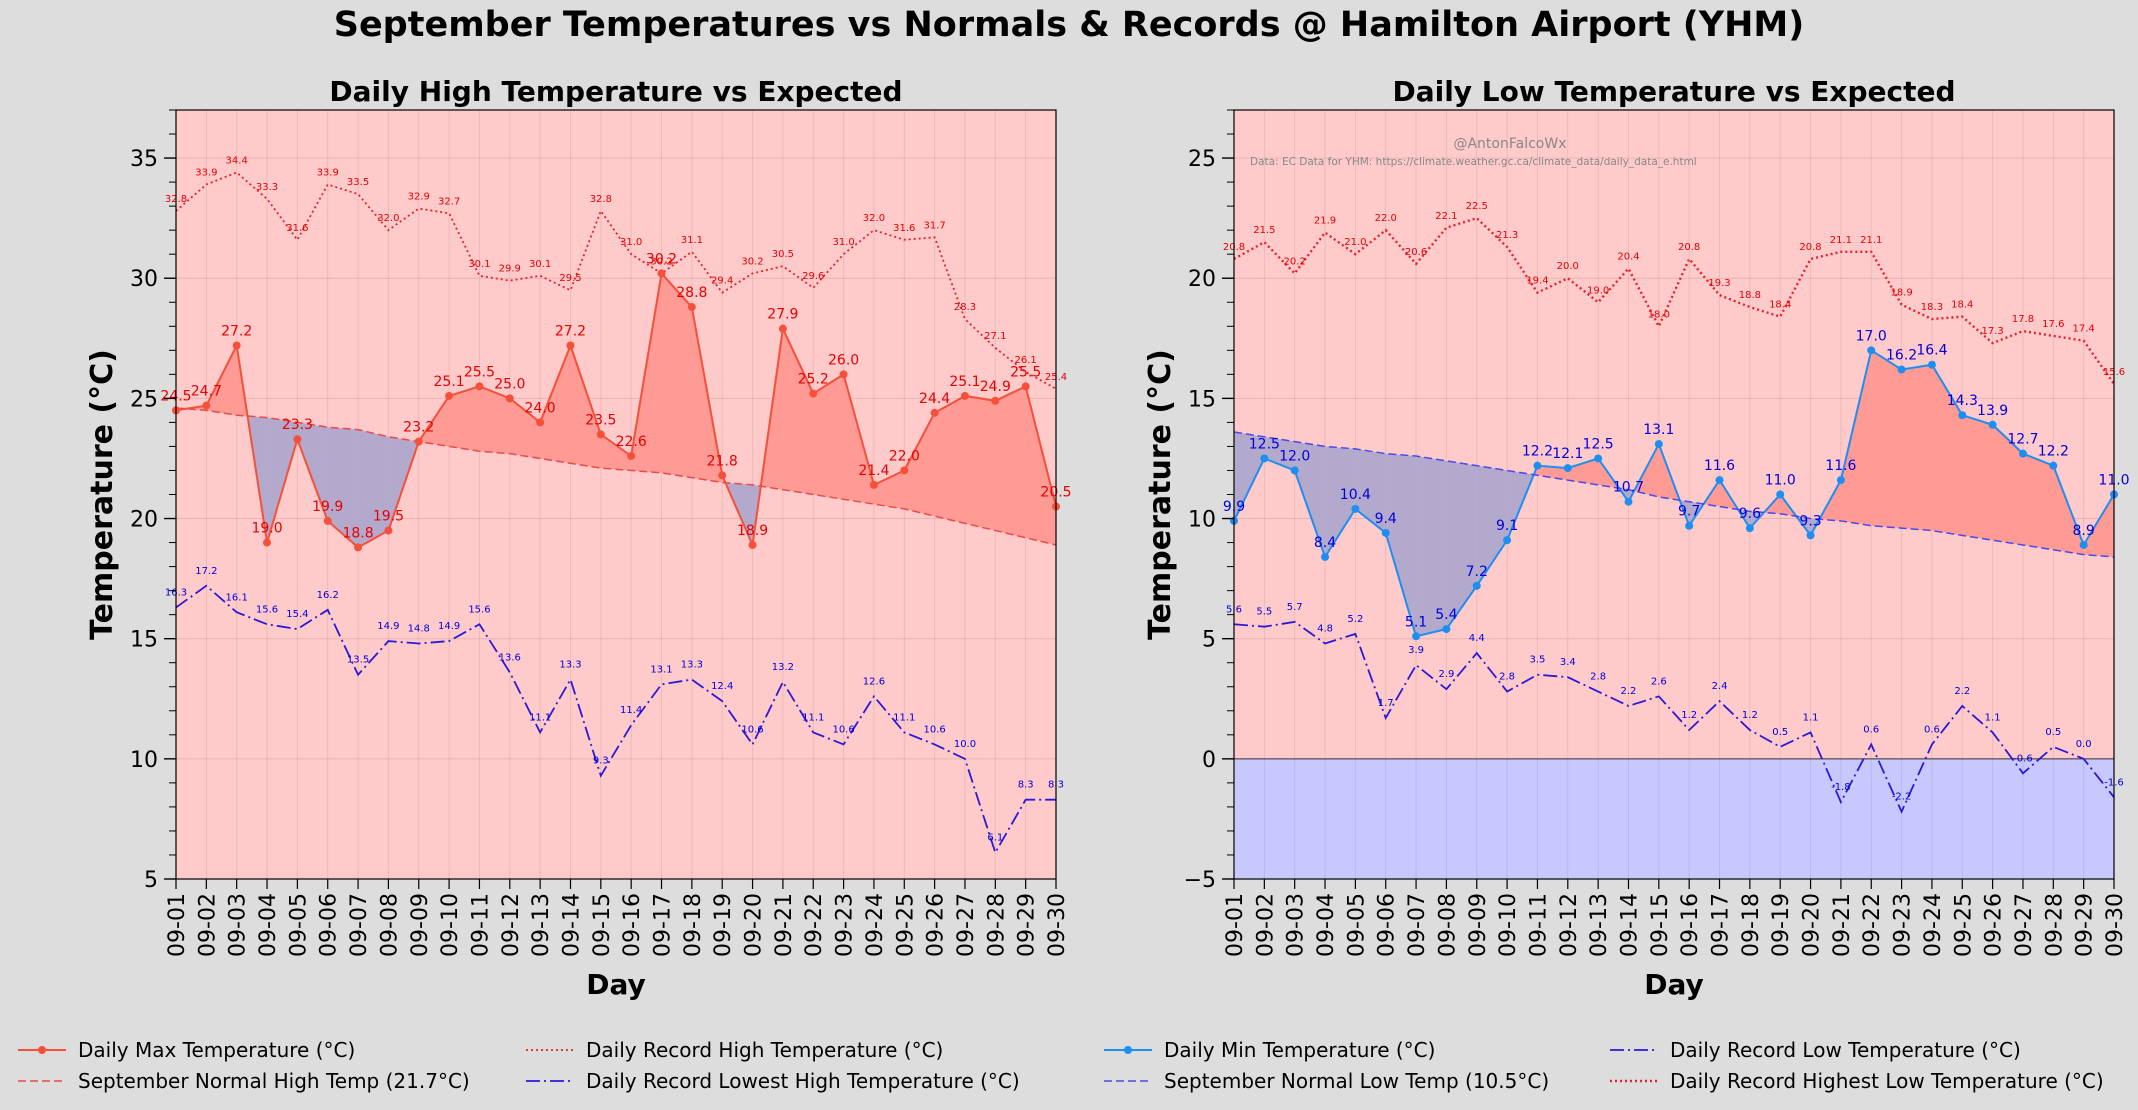  Describe the element at coordinates (1598, 444) in the screenshot. I see `data-label-min: 12.5` at that location.